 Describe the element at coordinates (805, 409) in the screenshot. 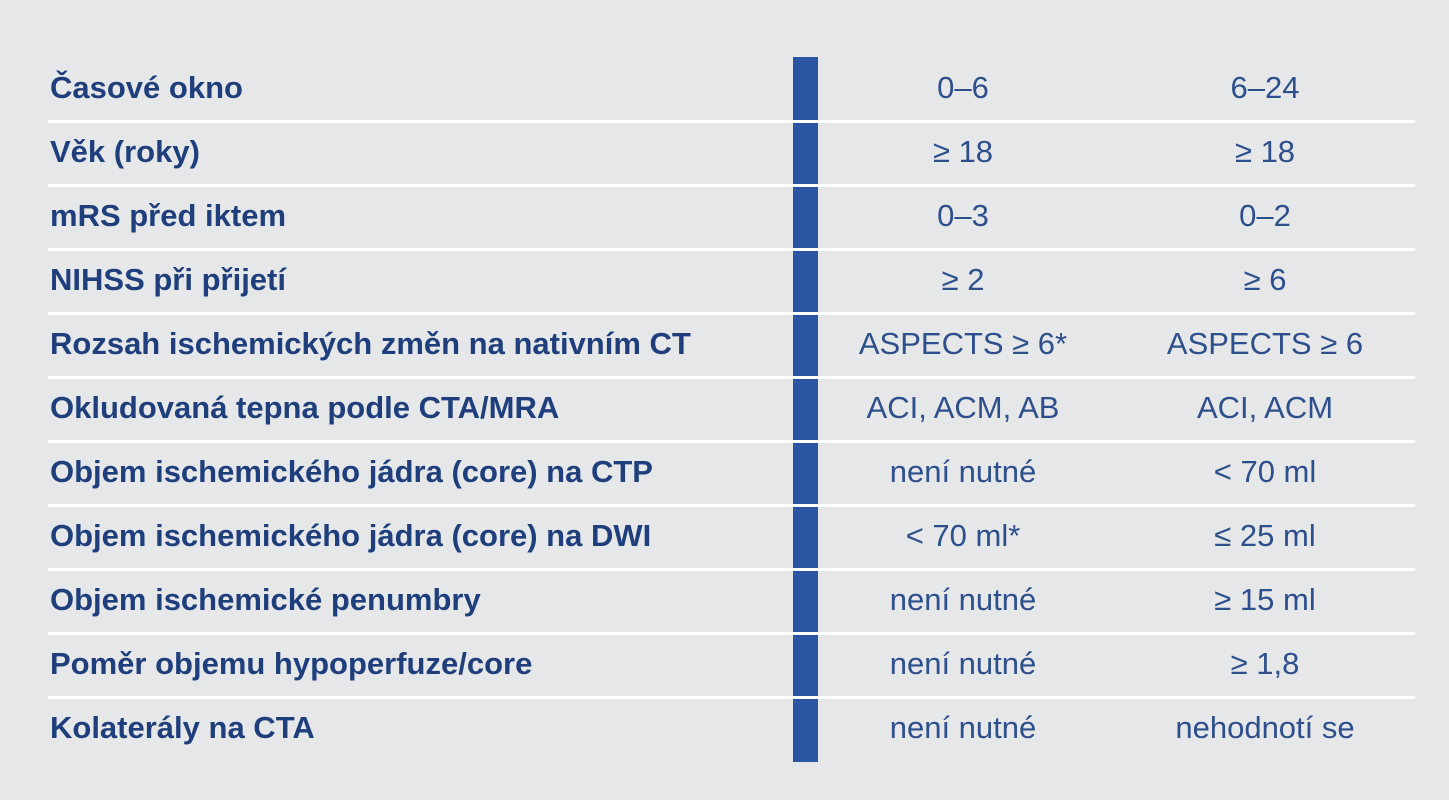

I see `divider-bar` at that location.